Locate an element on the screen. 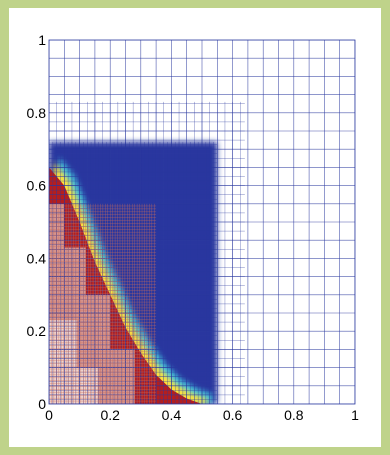 This screenshot has height=455, width=390. x-tick-label: 0.4 is located at coordinates (172, 415).